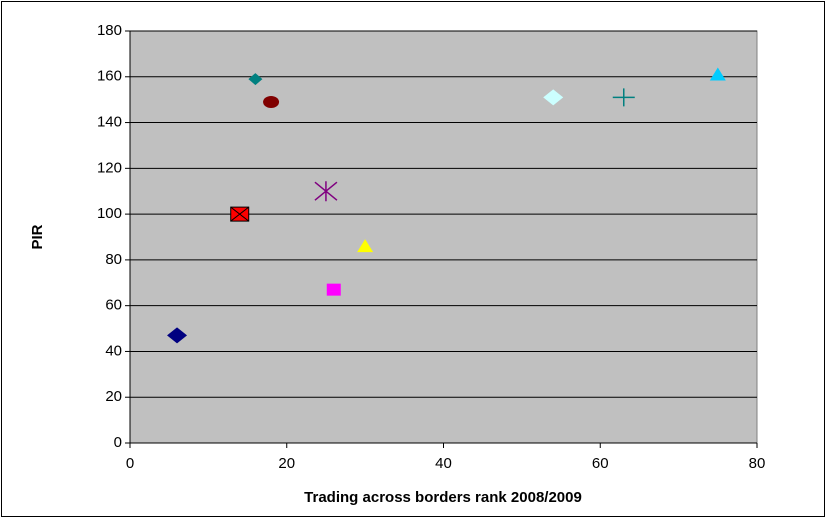 This screenshot has width=827, height=519. Describe the element at coordinates (130, 463) in the screenshot. I see `x-tick-label: 0` at that location.